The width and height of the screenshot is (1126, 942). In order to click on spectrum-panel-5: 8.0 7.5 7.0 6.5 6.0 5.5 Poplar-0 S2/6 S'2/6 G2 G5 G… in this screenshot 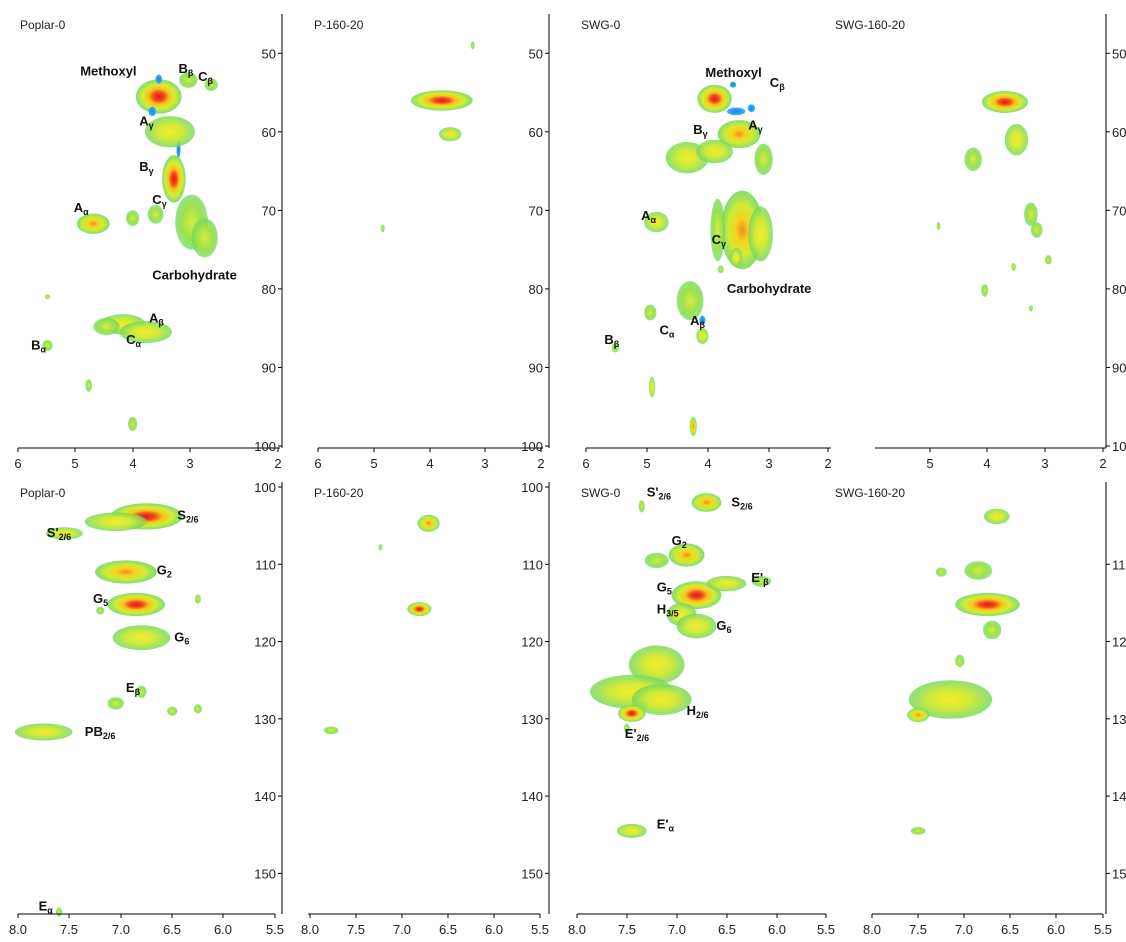, I will do `click(146, 711)`.